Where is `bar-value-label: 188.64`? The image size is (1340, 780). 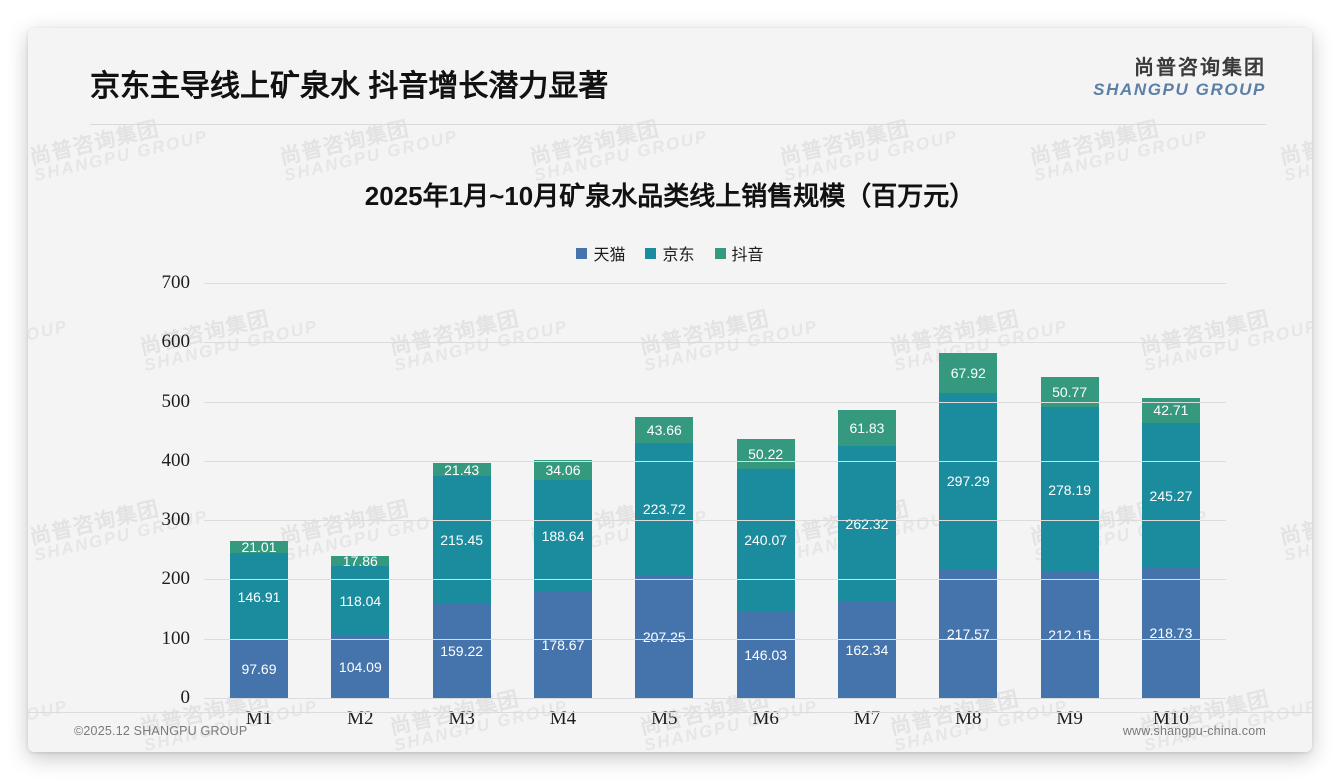 bar-value-label: 188.64 is located at coordinates (563, 536).